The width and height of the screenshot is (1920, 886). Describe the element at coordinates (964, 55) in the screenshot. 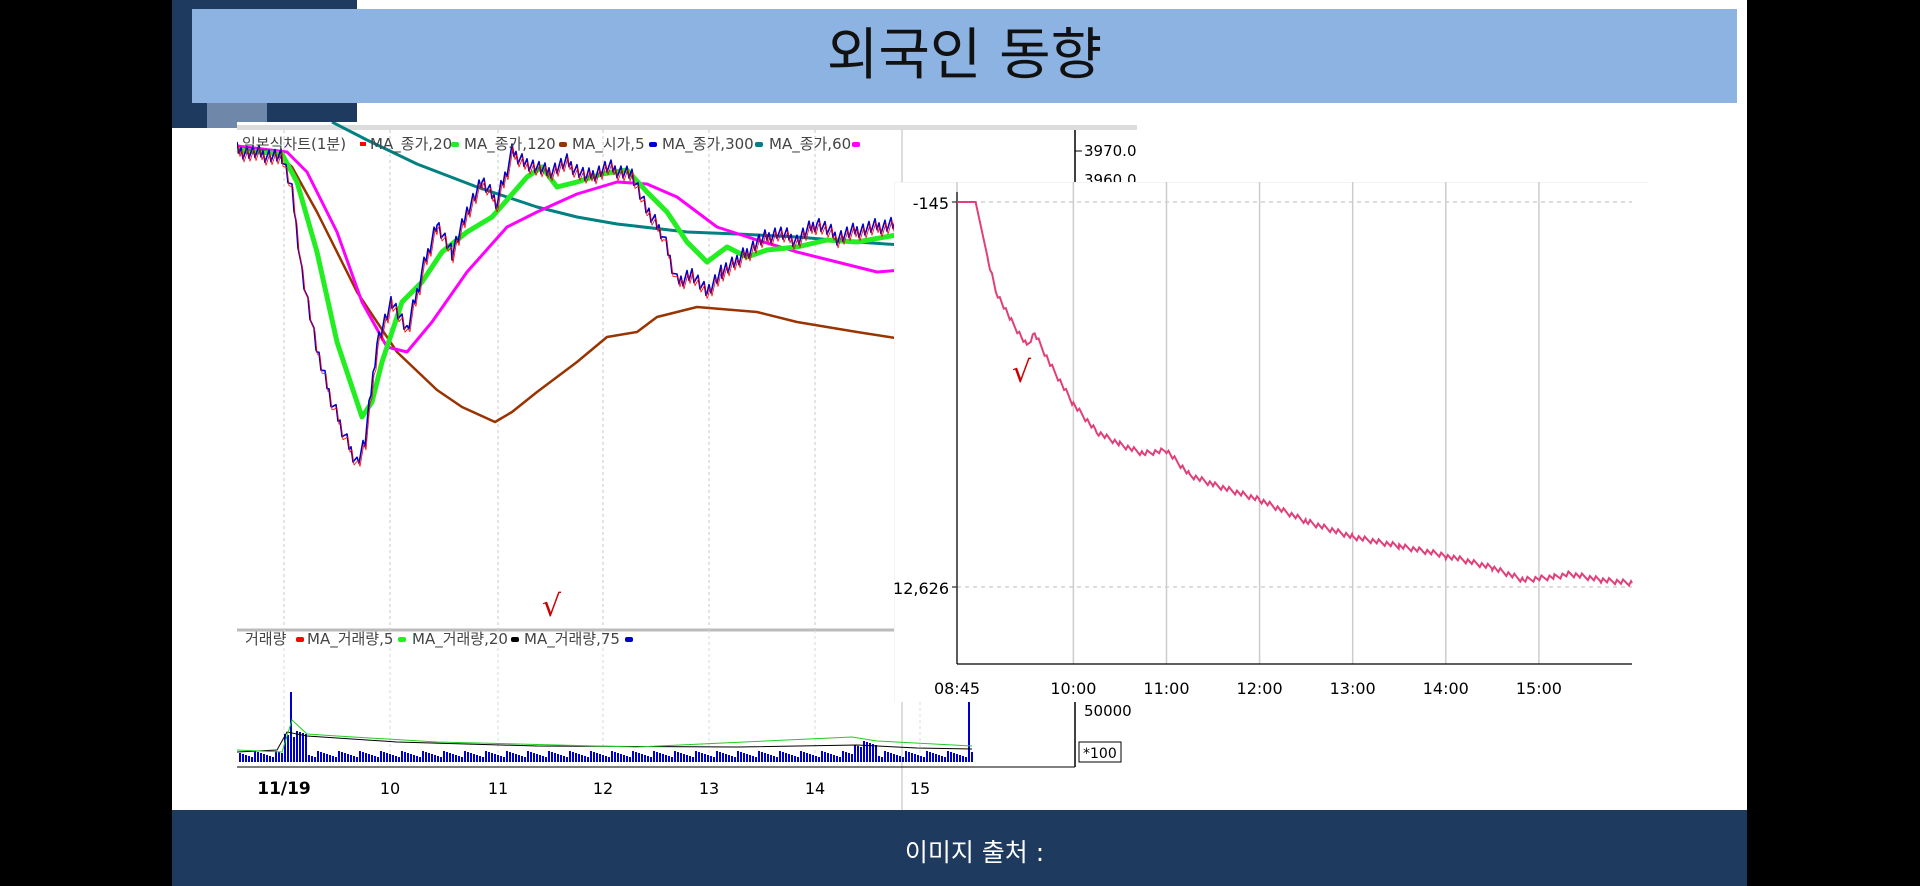

I see `slide-title: 외국인 동향` at that location.